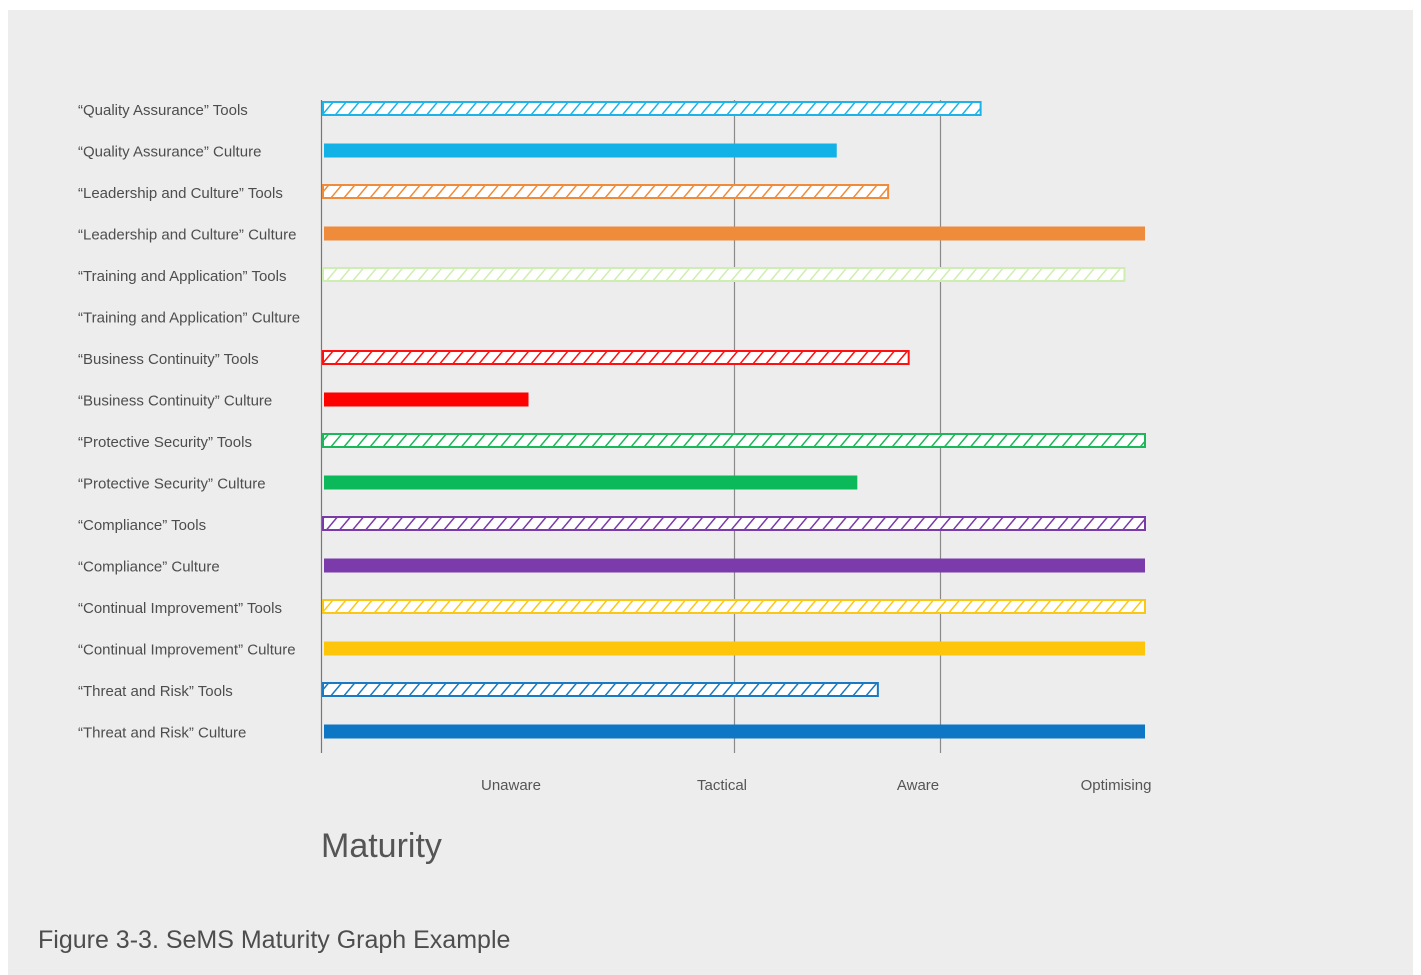  Describe the element at coordinates (163, 110) in the screenshot. I see `category-label: “Quality Assurance” Tools` at that location.